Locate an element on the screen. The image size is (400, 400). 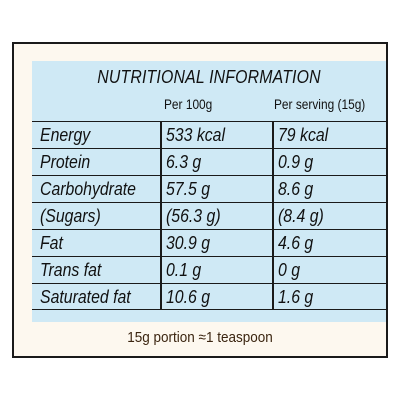
per-serving-value: 1.6 g is located at coordinates (296, 297).